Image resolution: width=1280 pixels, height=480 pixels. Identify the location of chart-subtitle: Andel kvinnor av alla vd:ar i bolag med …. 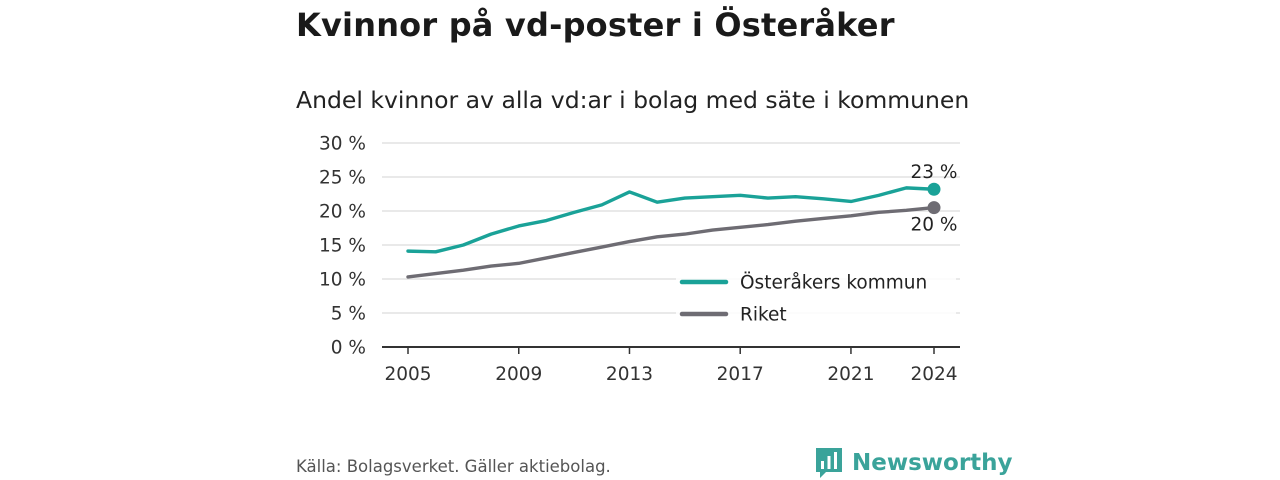
(633, 100).